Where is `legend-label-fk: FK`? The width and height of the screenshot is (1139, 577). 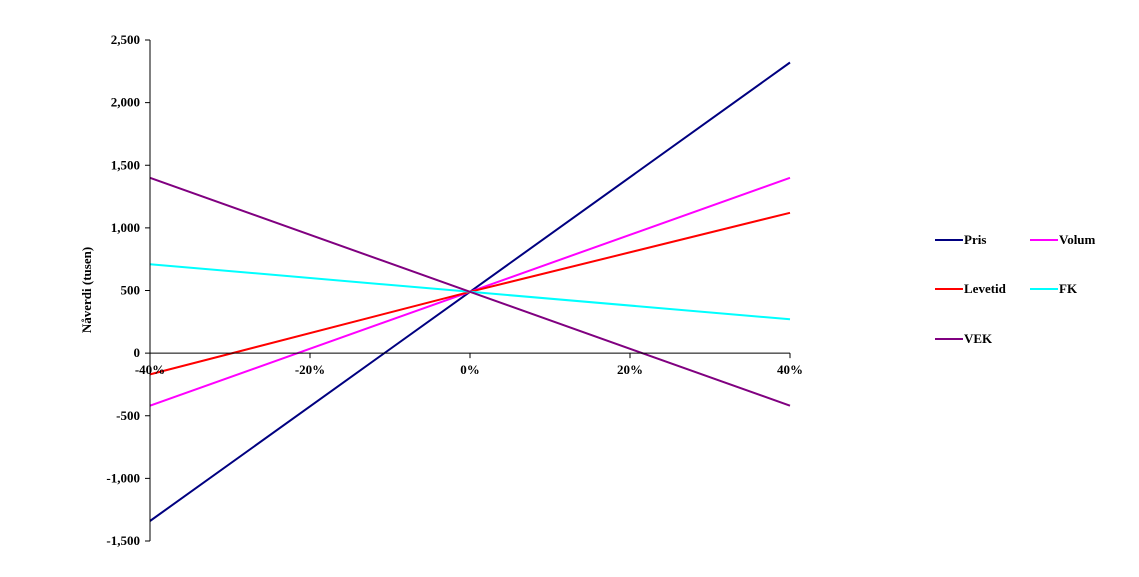
legend-label-fk: FK is located at coordinates (1068, 288).